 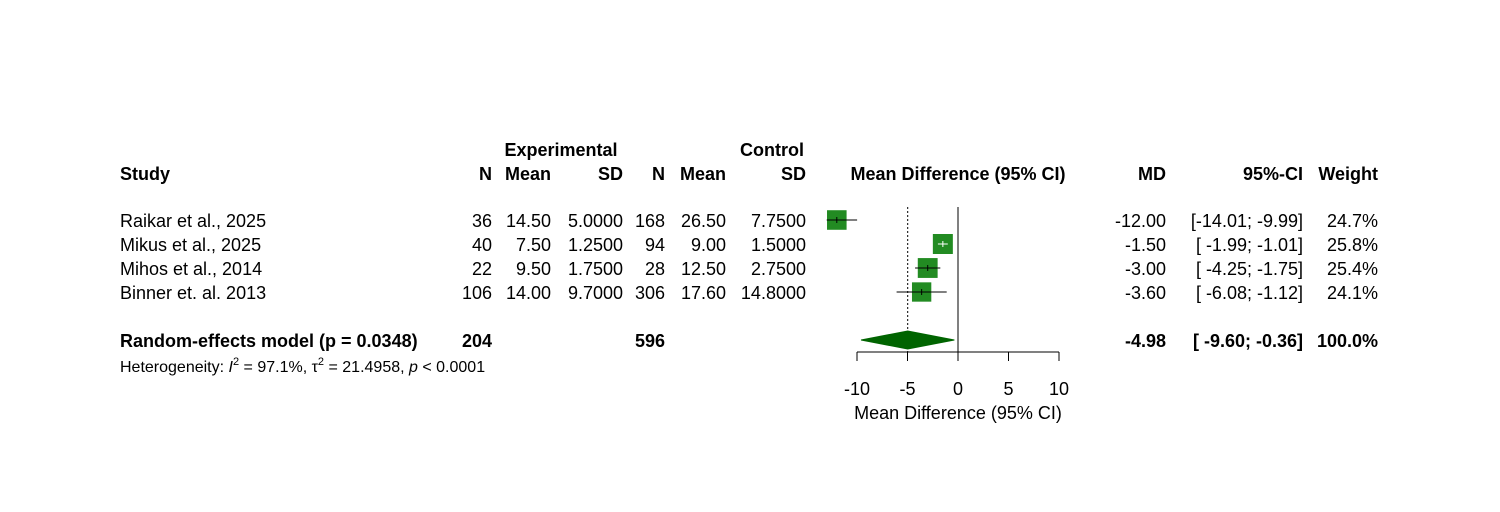 What do you see at coordinates (193, 293) in the screenshot?
I see `study-name: Binner et. al. 2013` at bounding box center [193, 293].